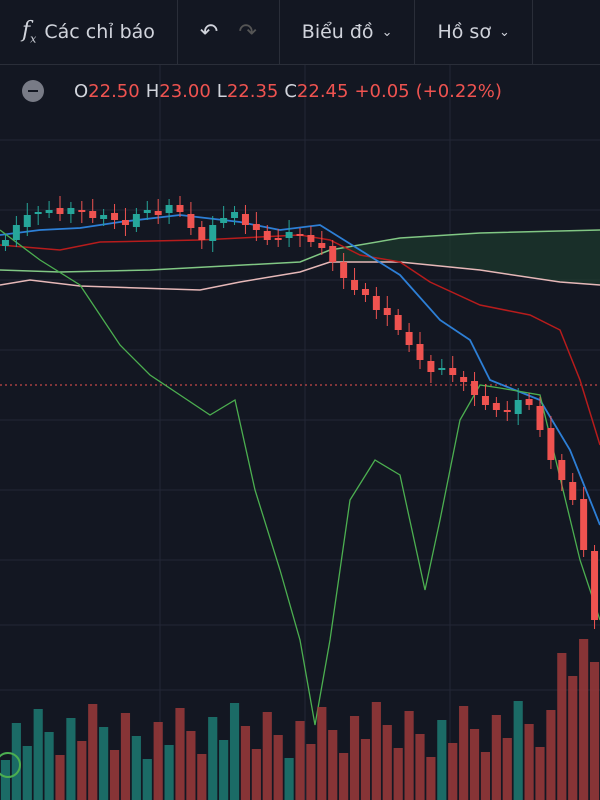  I want to click on close-value: 22.45, so click(322, 91).